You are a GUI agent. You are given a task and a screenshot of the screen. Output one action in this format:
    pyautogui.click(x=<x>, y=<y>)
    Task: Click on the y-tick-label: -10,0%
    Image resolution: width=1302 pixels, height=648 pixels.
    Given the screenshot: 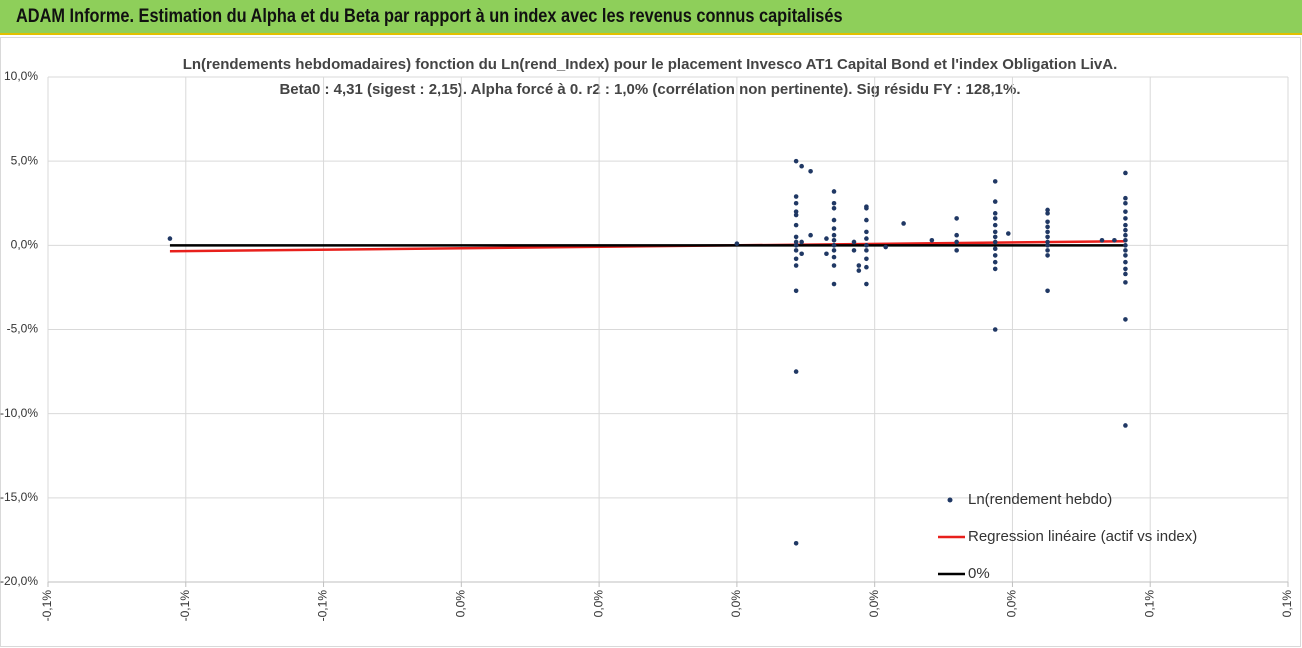 What is the action you would take?
    pyautogui.click(x=19, y=413)
    